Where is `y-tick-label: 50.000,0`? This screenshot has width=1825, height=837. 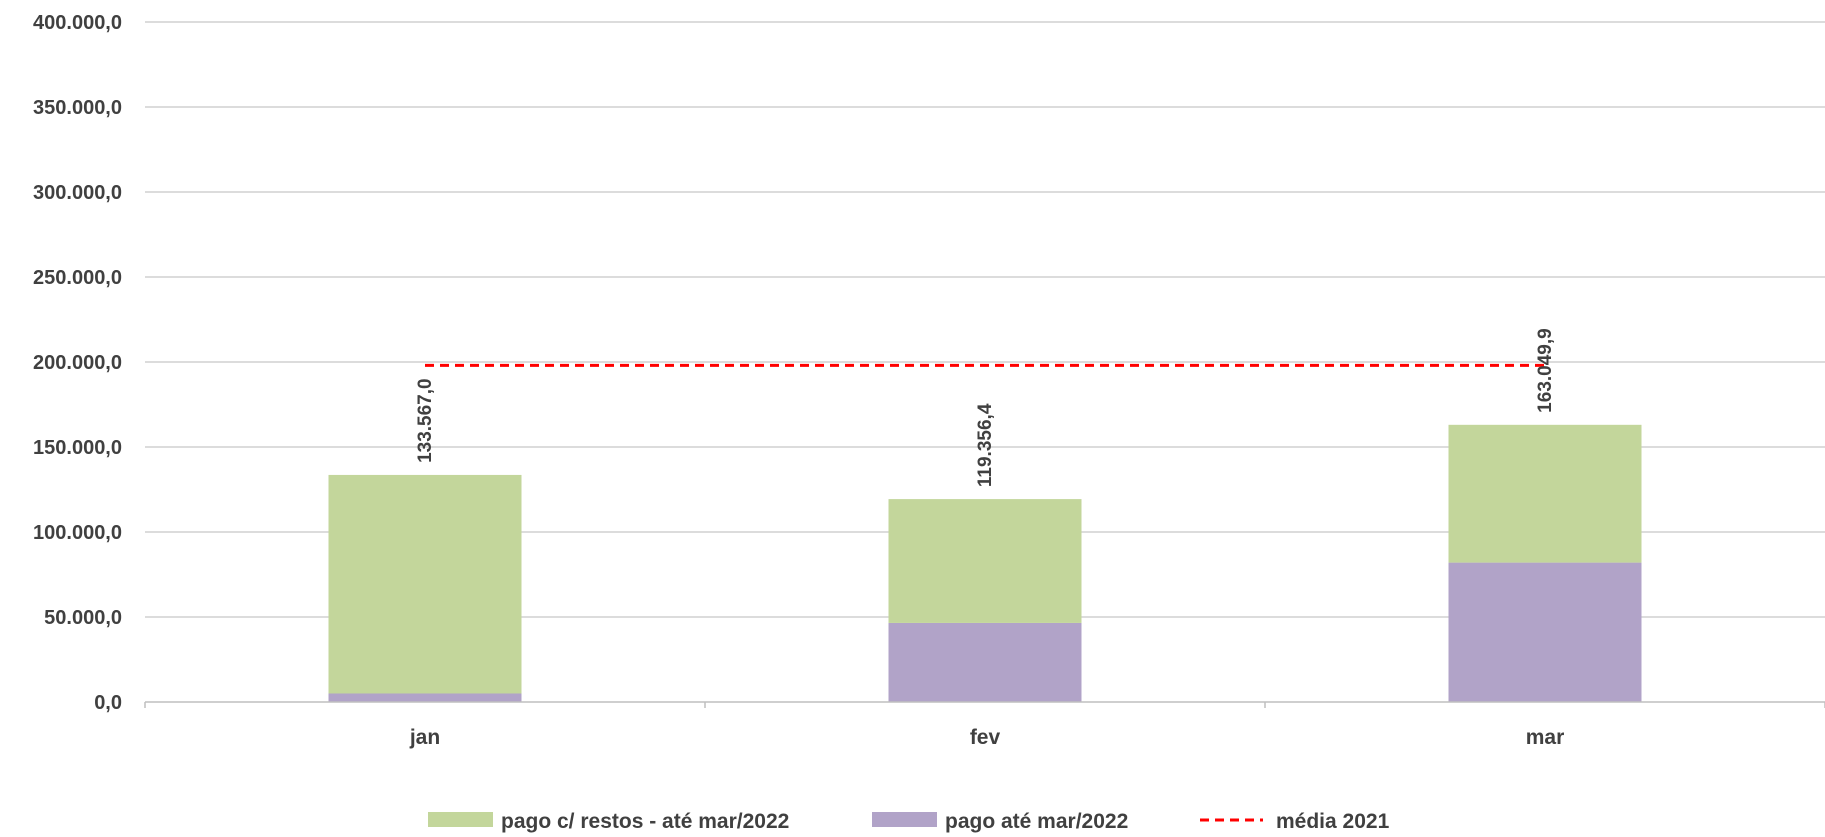
y-tick-label: 50.000,0 is located at coordinates (83, 618).